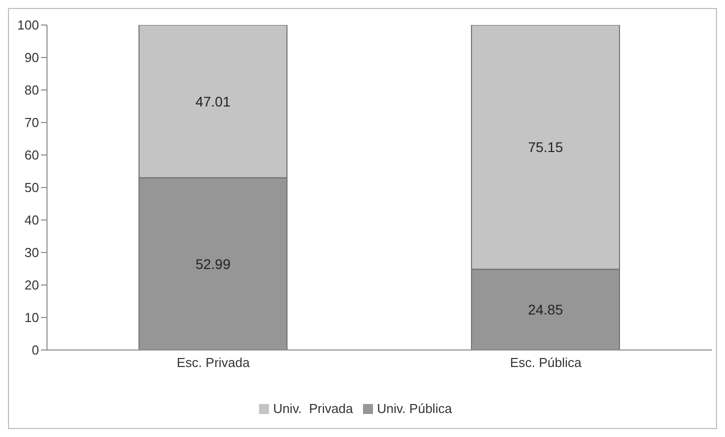 This screenshot has height=437, width=725. What do you see at coordinates (31, 318) in the screenshot?
I see `y-tick-label: 10` at bounding box center [31, 318].